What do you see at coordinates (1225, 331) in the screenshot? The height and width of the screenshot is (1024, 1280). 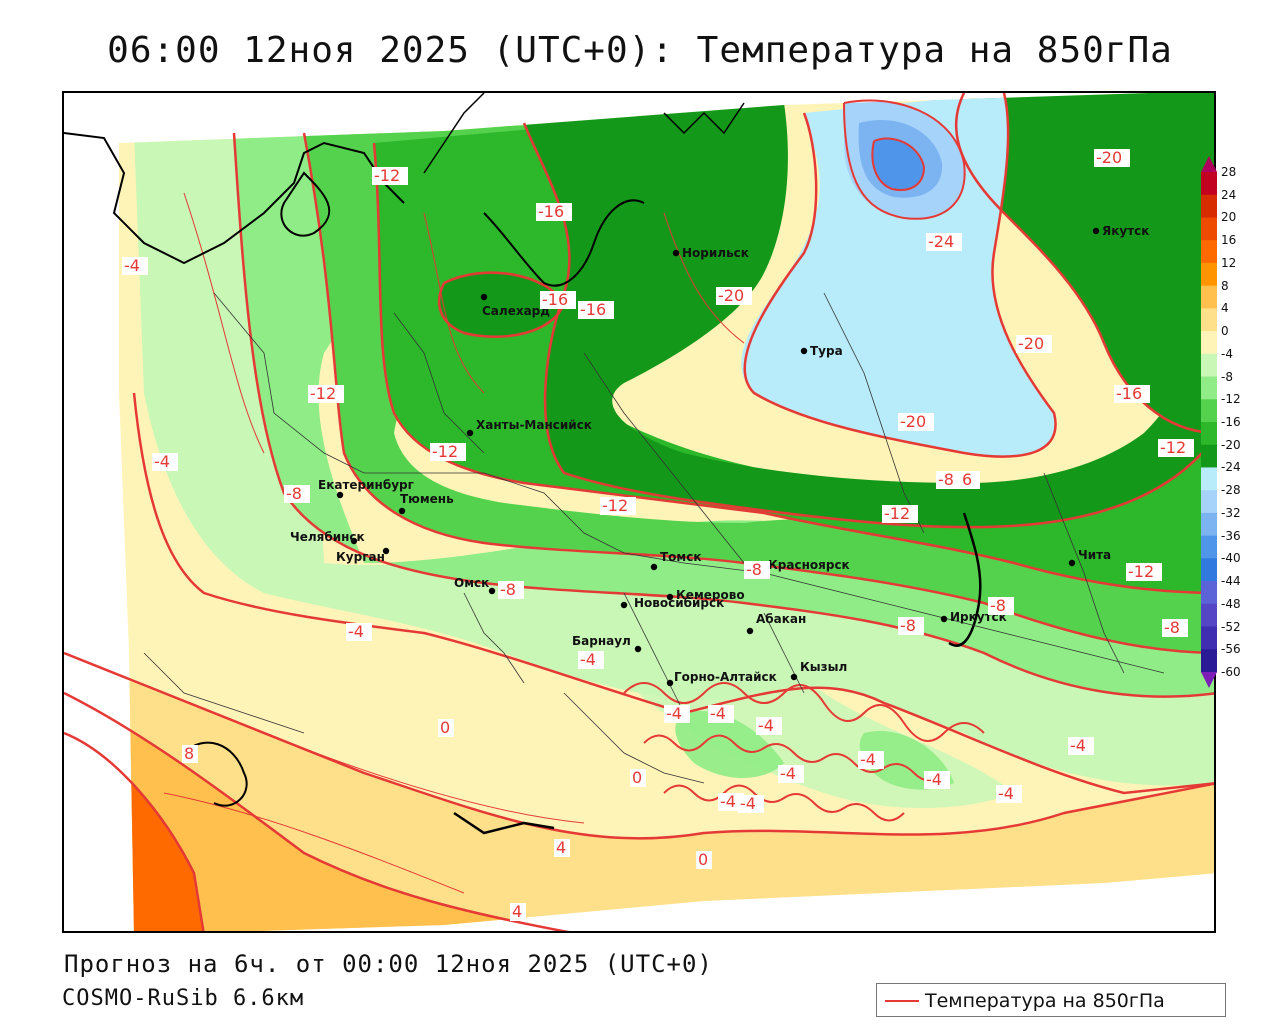 I see `colorbar-tick-label: 0` at bounding box center [1225, 331].